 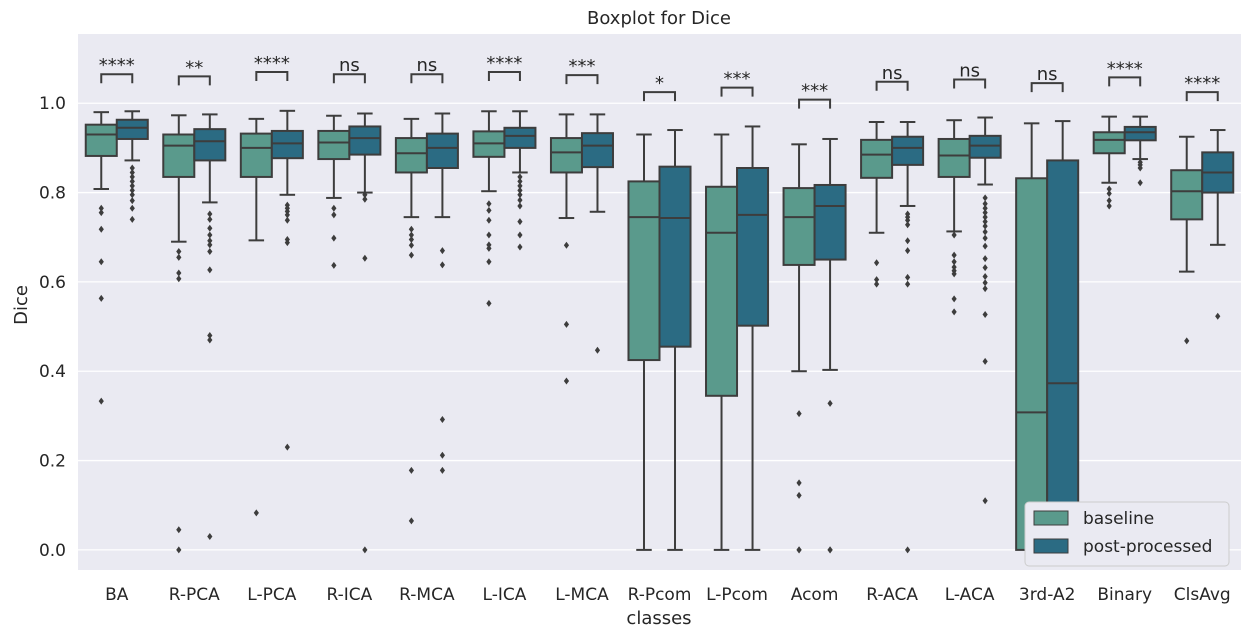 What do you see at coordinates (799, 348) in the screenshot?
I see `box-baseline-Acom` at bounding box center [799, 348].